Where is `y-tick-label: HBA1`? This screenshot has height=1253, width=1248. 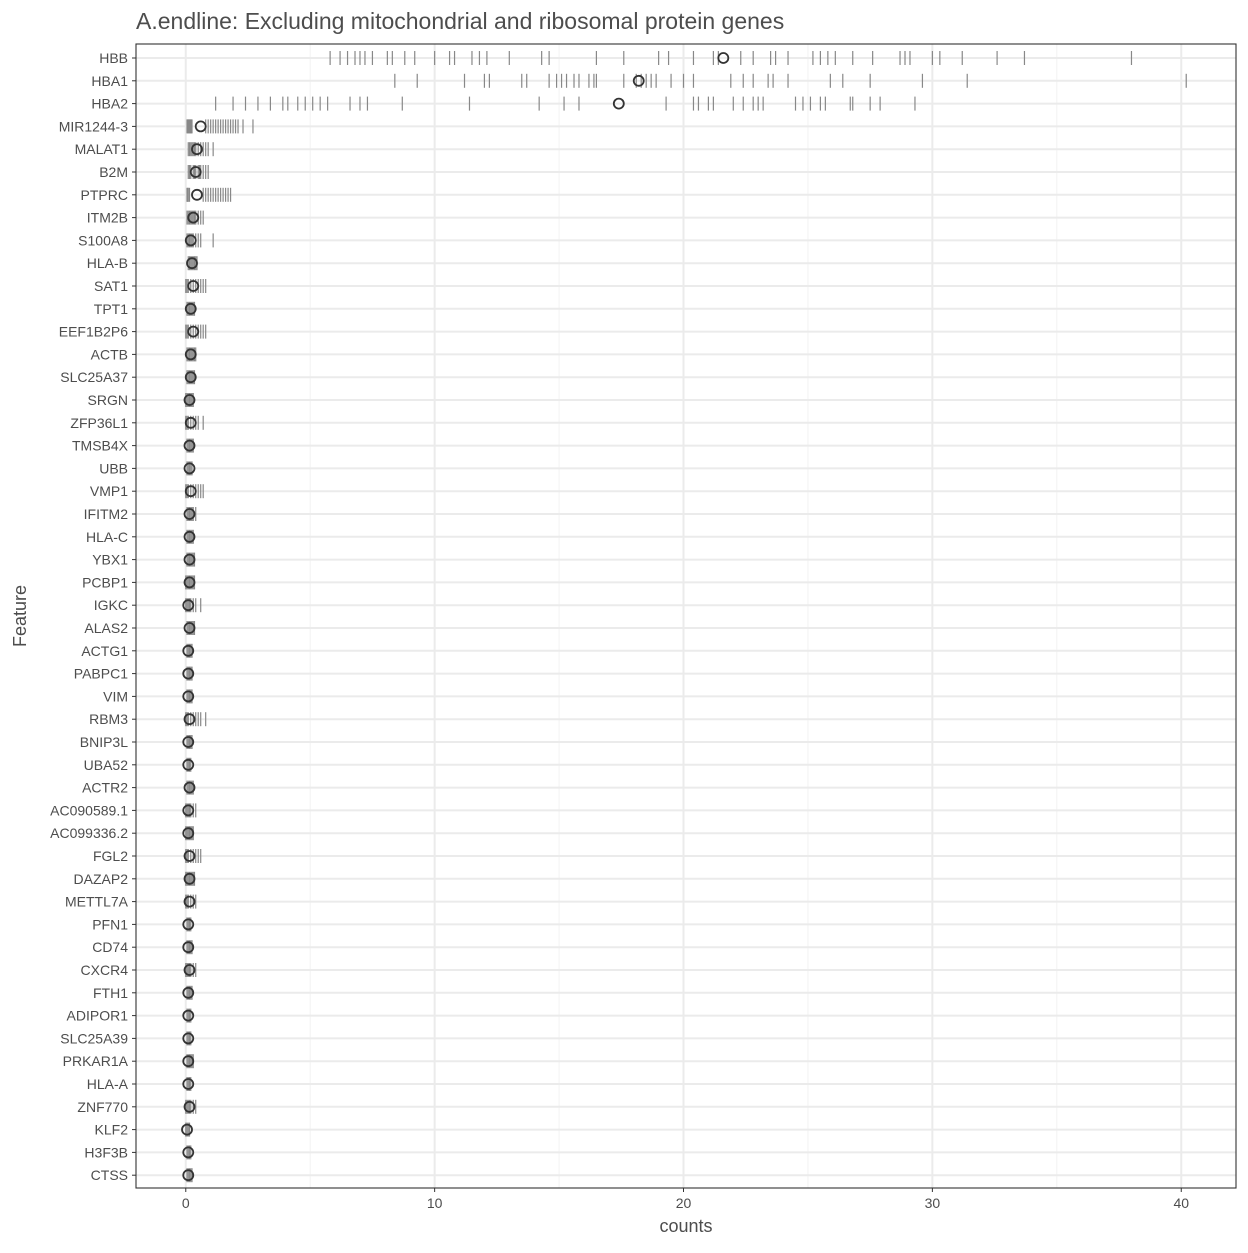 y-tick-label: HBA1 is located at coordinates (109, 81).